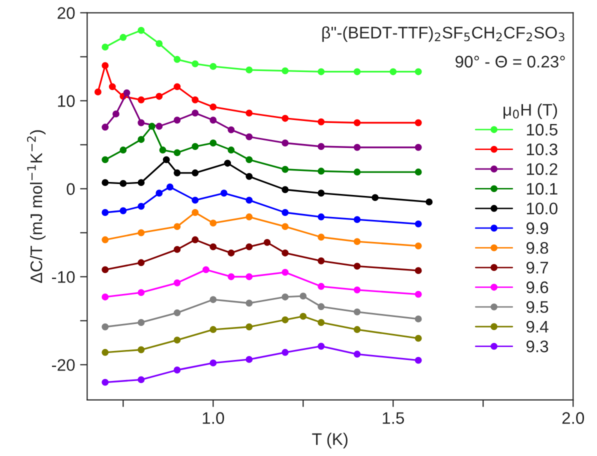  Describe the element at coordinates (66, 13) in the screenshot. I see `y-tick-label: 20` at that location.